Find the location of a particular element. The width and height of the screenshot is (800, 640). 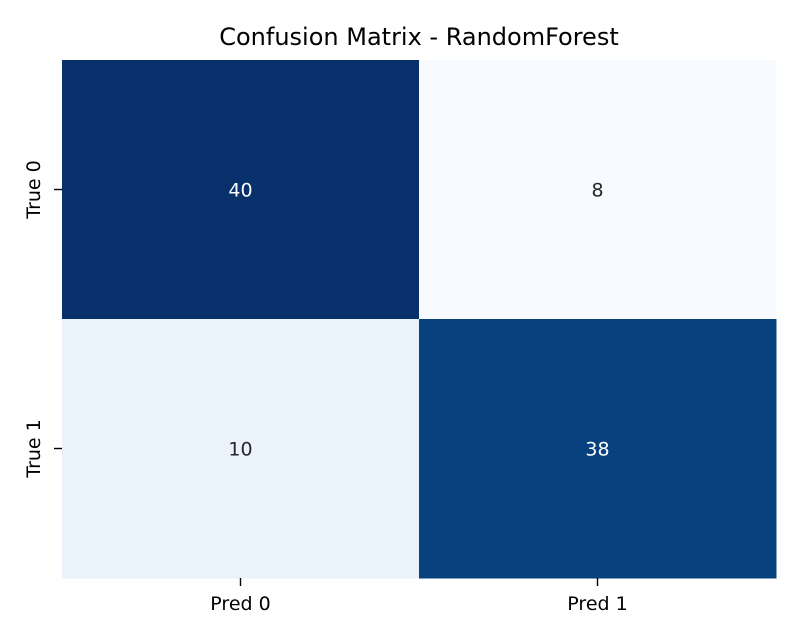

cell-value-label-1-0: 10 is located at coordinates (240, 450).